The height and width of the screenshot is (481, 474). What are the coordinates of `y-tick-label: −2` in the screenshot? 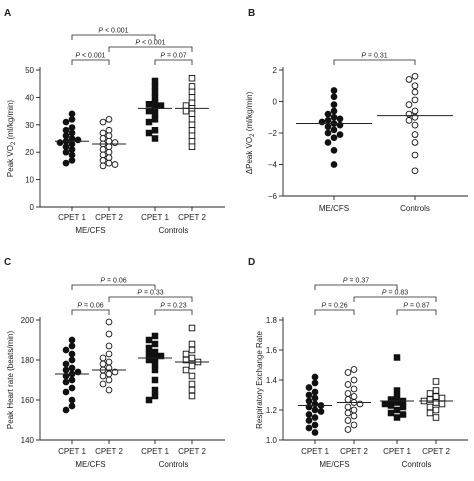 It's located at (273, 133).